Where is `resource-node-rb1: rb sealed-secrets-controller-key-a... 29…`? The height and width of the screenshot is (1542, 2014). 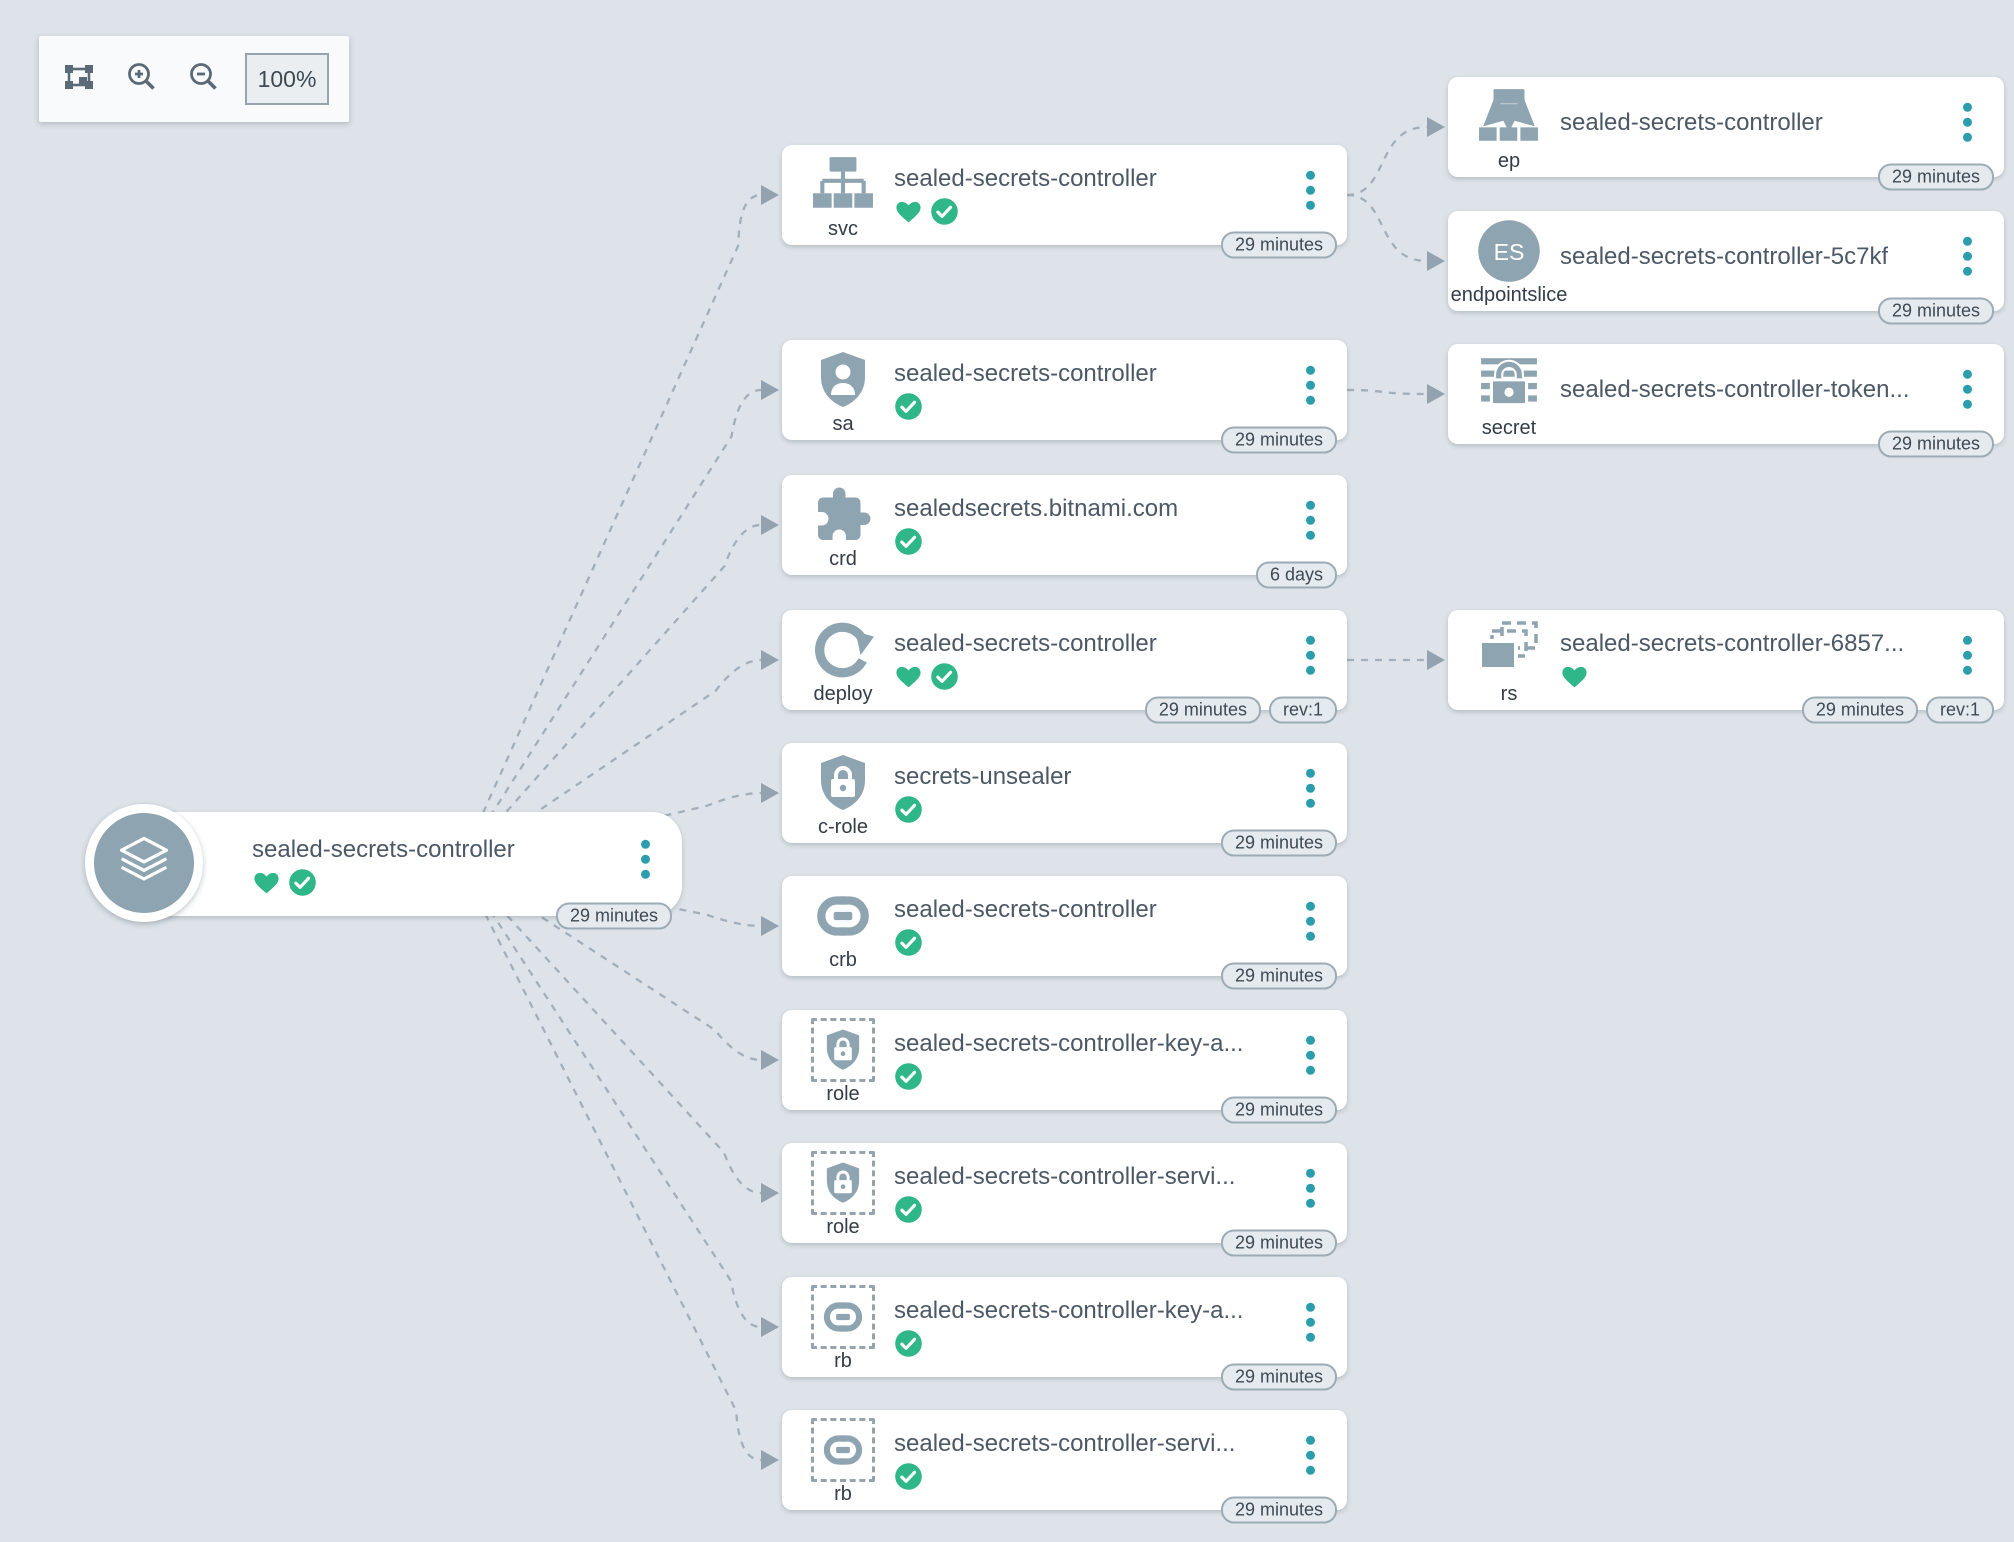 resource-node-rb1: rb sealed-secrets-controller-key-a... 29… is located at coordinates (1064, 1334).